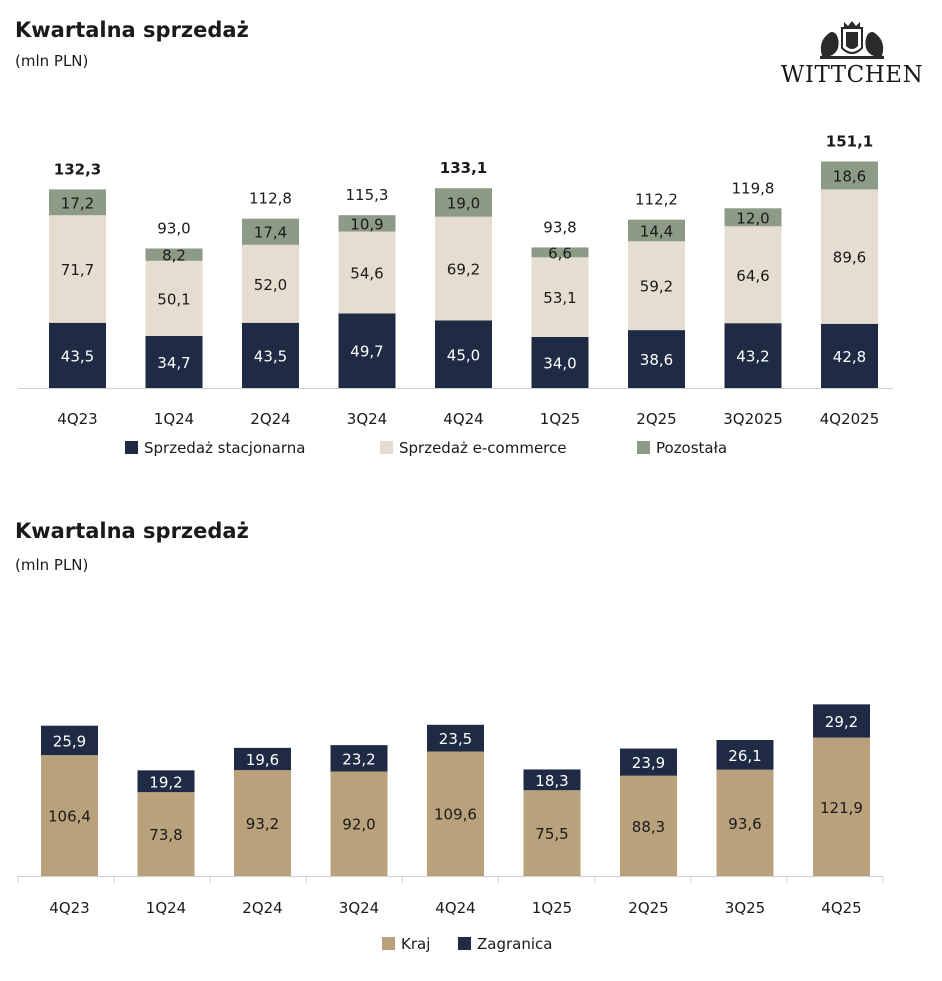  I want to click on chart2-title: Kwartalna sprzedaż, so click(132, 531).